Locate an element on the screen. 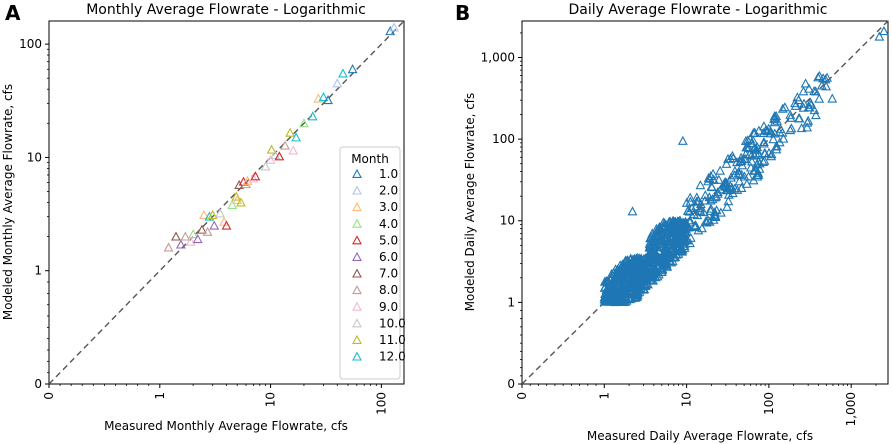 Image resolution: width=892 pixels, height=444 pixels. y-tick-label: 100 is located at coordinates (503, 139).